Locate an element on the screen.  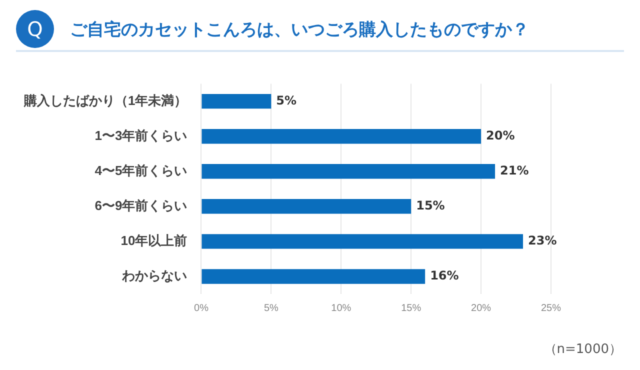
data-label: 20% is located at coordinates (500, 135).